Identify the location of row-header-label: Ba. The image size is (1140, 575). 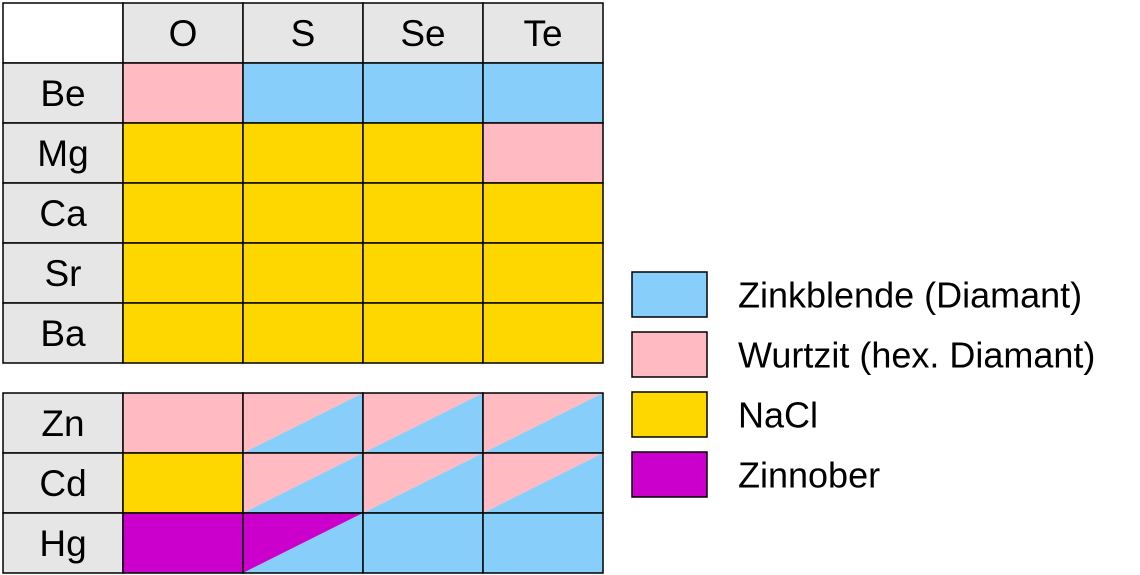
(63, 333).